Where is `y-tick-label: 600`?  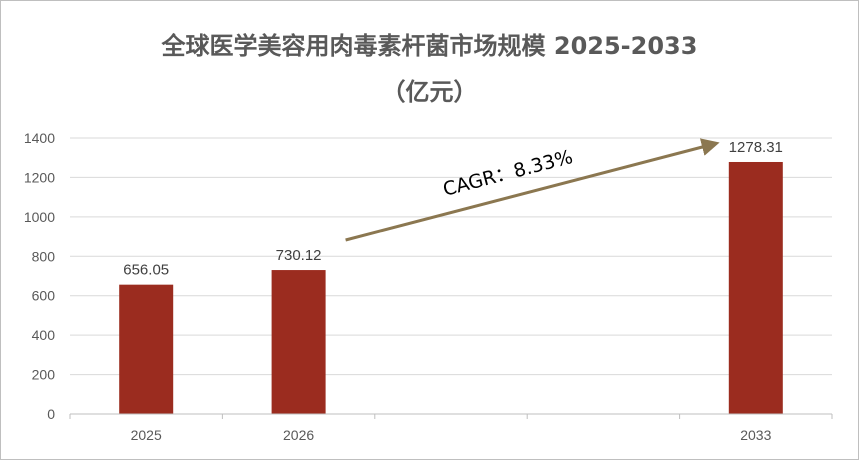 y-tick-label: 600 is located at coordinates (44, 296).